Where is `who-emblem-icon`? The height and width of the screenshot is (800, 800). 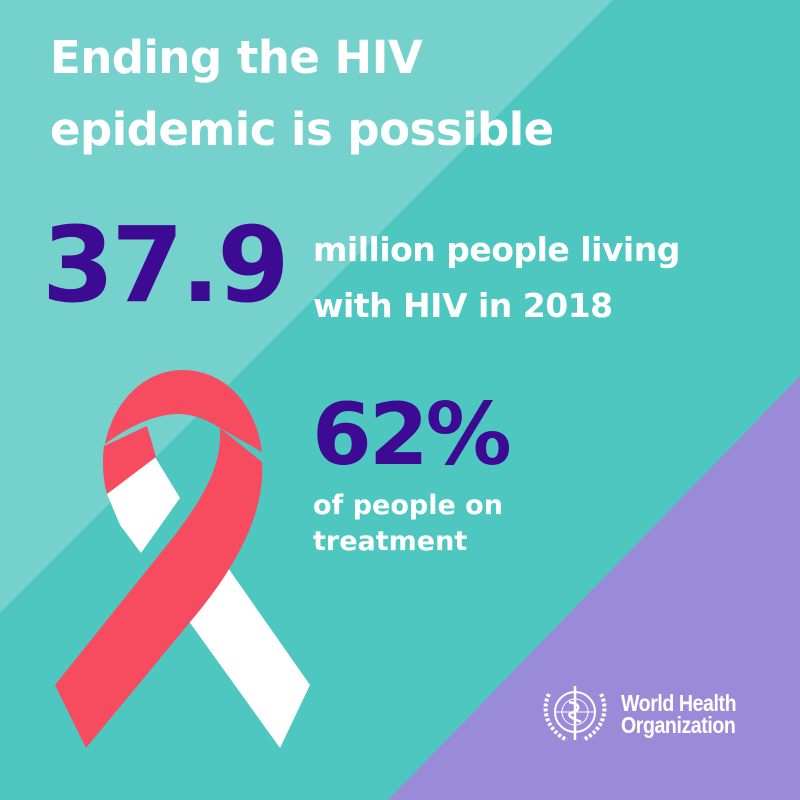 who-emblem-icon is located at coordinates (575, 714).